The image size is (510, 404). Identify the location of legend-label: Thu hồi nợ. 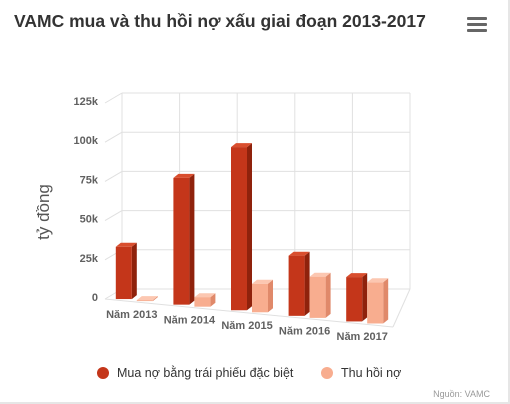
(371, 373).